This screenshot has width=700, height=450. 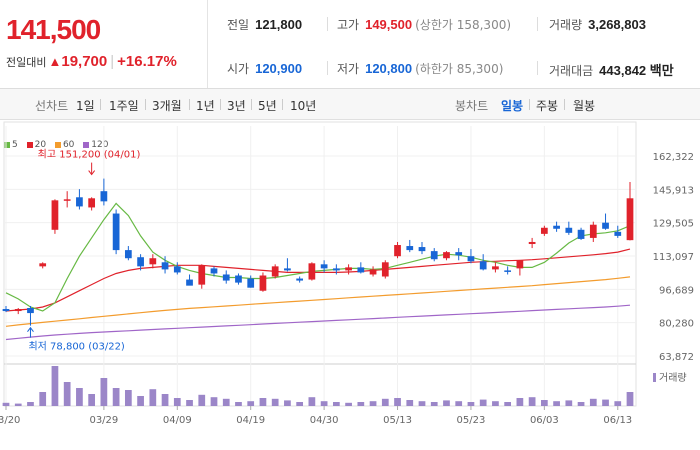 What do you see at coordinates (104, 44) in the screenshot?
I see `price-block: 141,500 전일대비 ▲19,700 | +16.17%` at bounding box center [104, 44].